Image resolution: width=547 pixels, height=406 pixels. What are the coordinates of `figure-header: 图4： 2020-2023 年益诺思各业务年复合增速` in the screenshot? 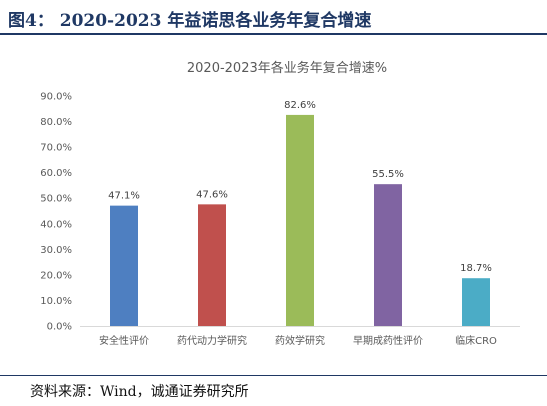 It's located at (273, 17).